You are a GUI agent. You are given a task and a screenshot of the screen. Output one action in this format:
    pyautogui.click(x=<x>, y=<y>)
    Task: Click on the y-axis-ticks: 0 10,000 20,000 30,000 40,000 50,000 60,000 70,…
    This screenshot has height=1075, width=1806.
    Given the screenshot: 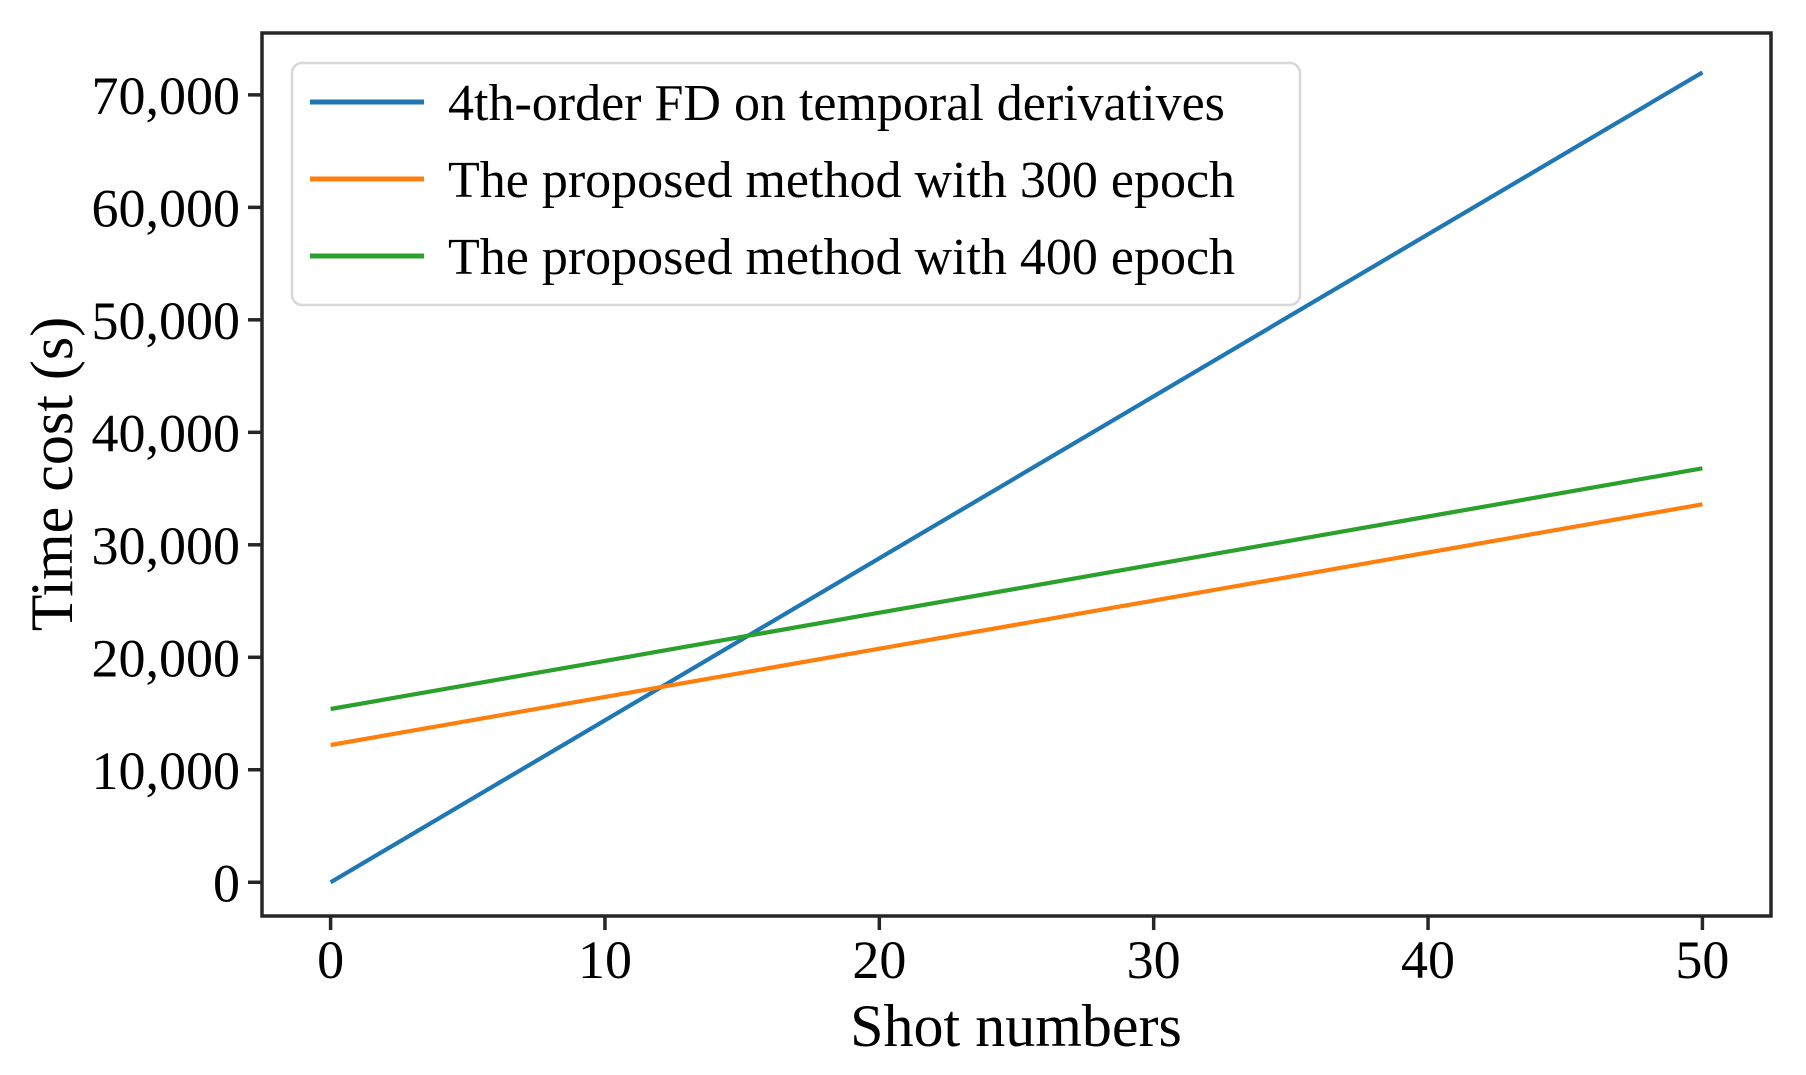 What is the action you would take?
    pyautogui.click(x=177, y=489)
    